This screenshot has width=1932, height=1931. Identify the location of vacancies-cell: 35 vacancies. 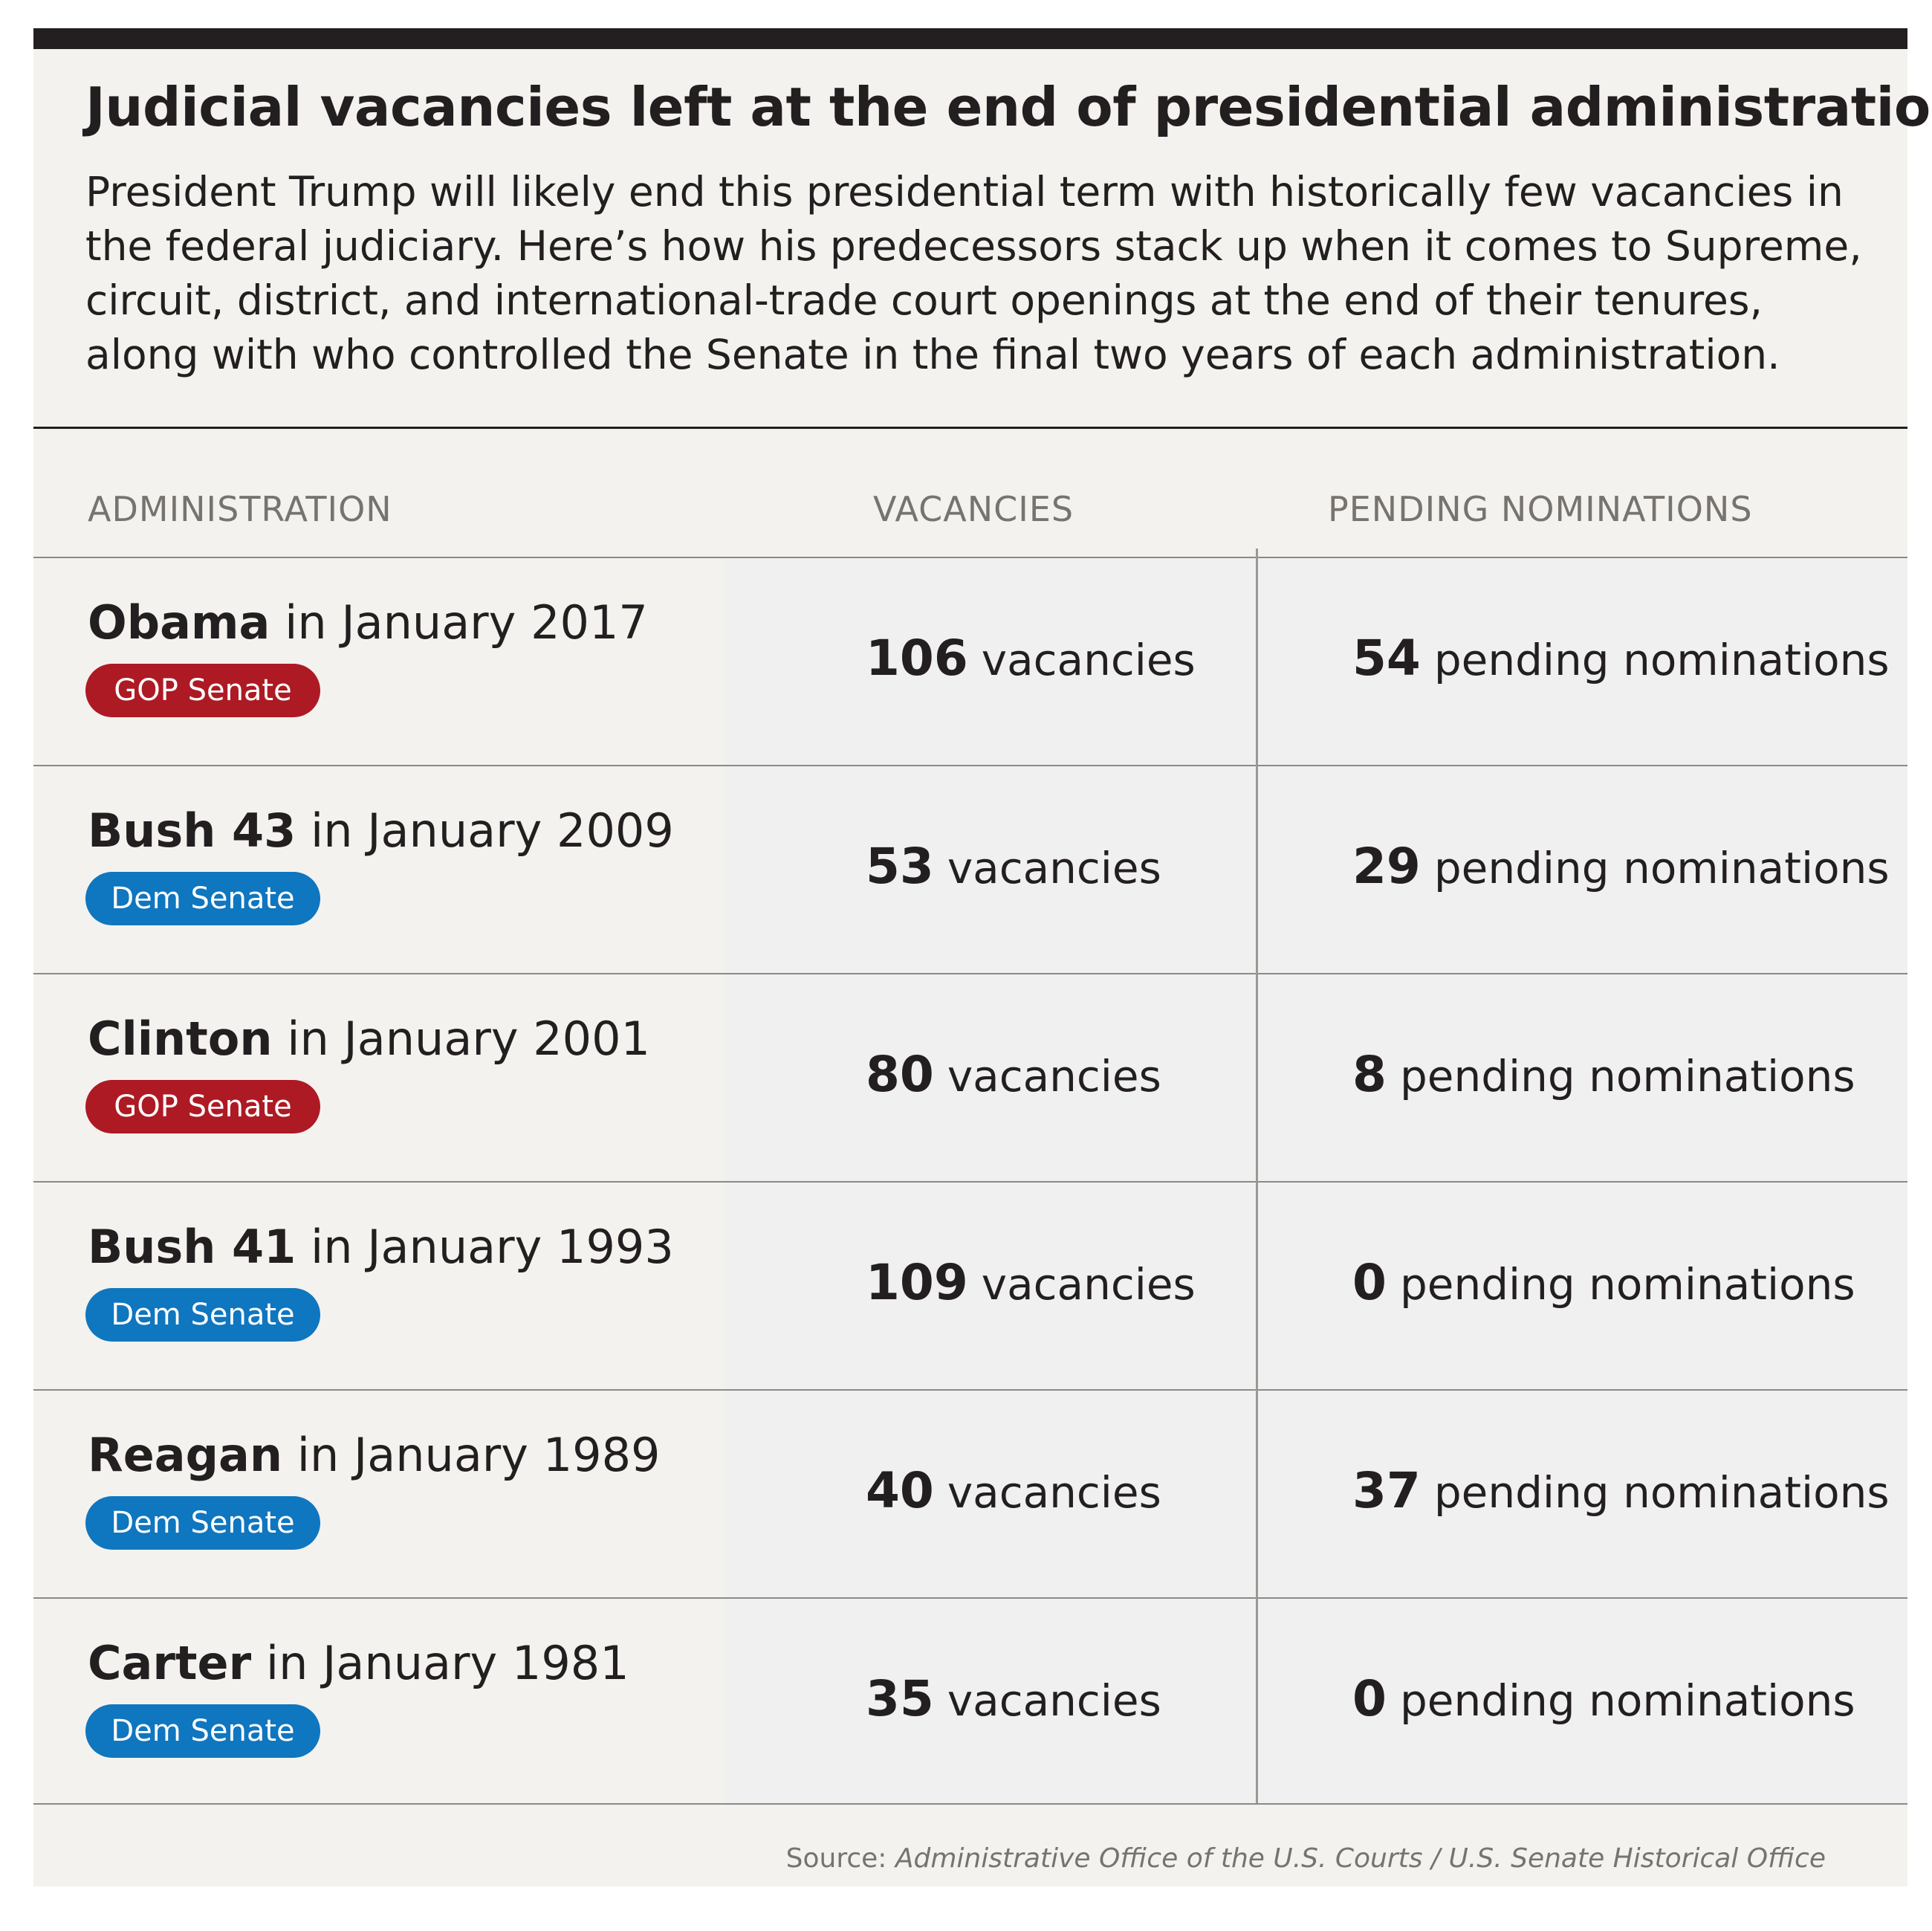
(992, 1702).